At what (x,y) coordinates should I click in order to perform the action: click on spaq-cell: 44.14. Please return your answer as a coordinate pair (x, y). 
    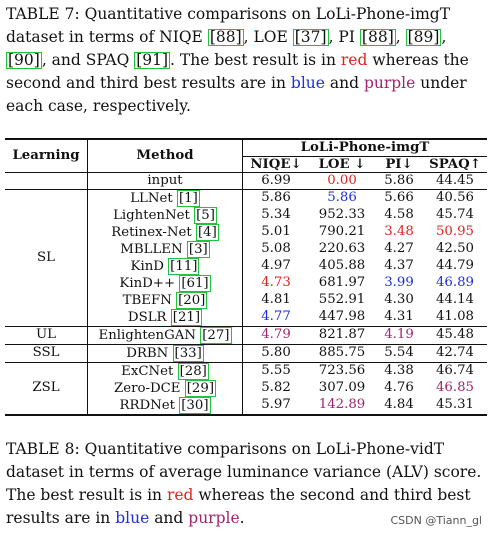
    Looking at the image, I should click on (455, 300).